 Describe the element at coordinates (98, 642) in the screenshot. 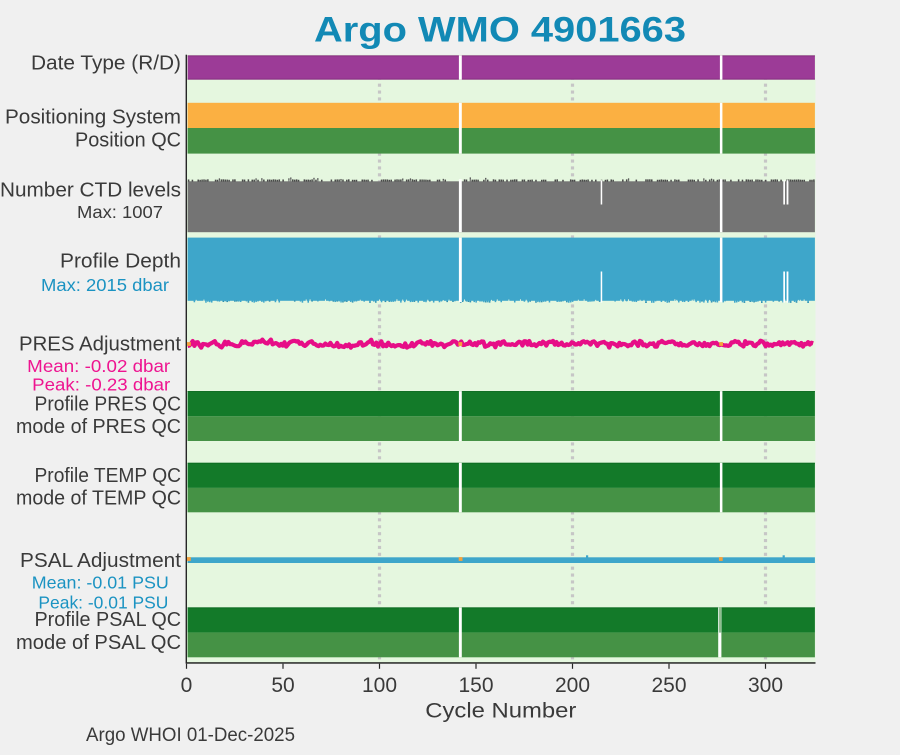

I see `svg-text: mode of PSAL QC` at that location.